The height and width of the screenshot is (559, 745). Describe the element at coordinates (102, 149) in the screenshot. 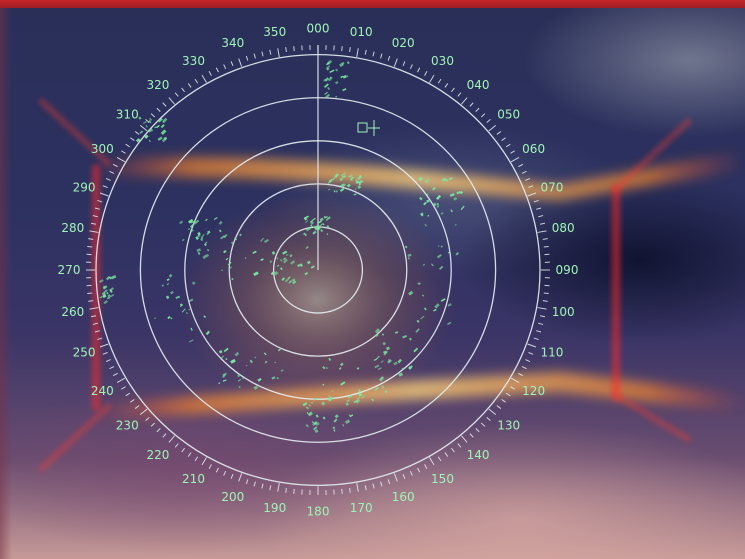

I see `bearing-label: 300` at that location.